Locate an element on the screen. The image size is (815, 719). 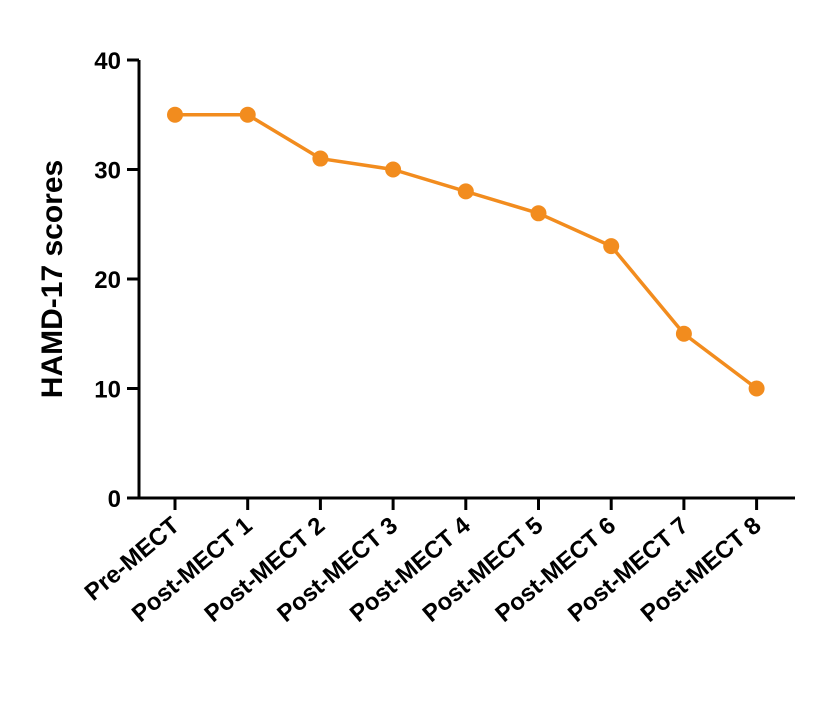
y-axis-title: HAMD-17 scores is located at coordinates (52, 279).